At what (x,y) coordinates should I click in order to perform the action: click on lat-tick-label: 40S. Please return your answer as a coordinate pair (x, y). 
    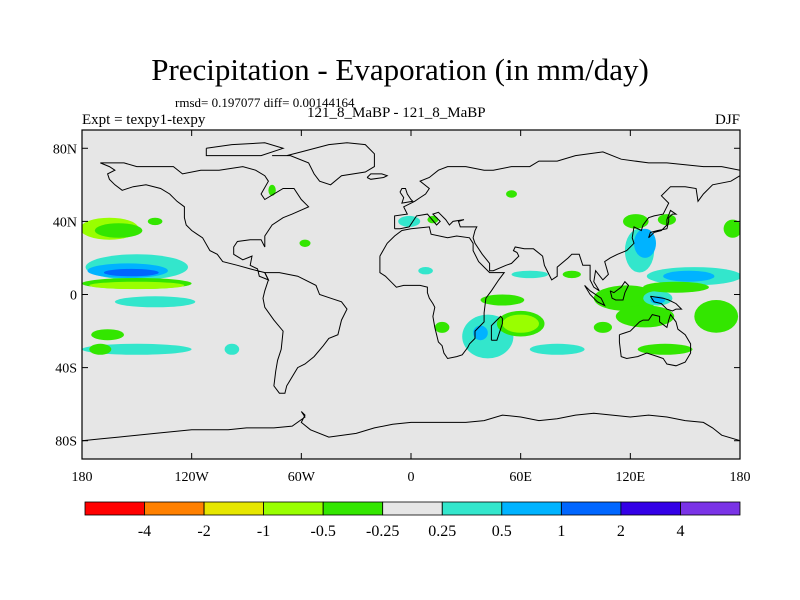
    Looking at the image, I should click on (66, 369).